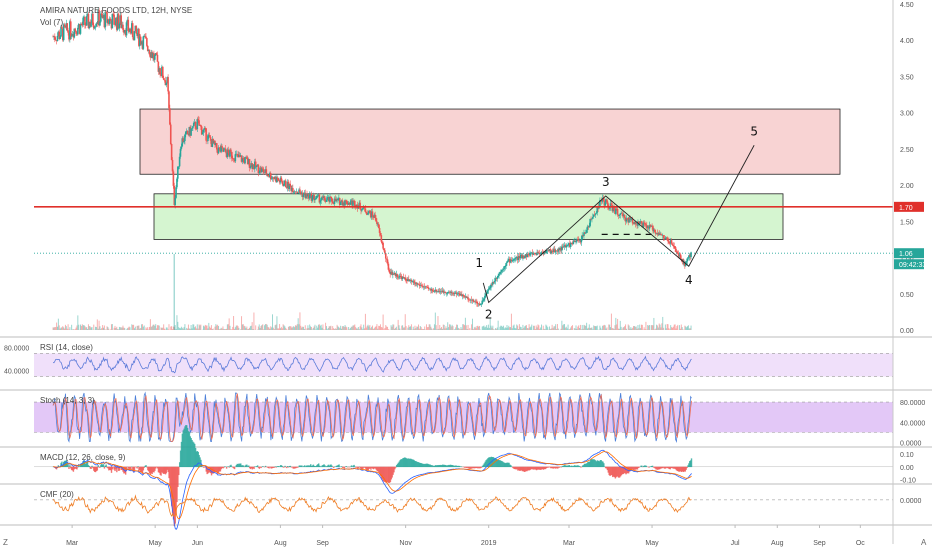  I want to click on rsi-line, so click(372, 364).